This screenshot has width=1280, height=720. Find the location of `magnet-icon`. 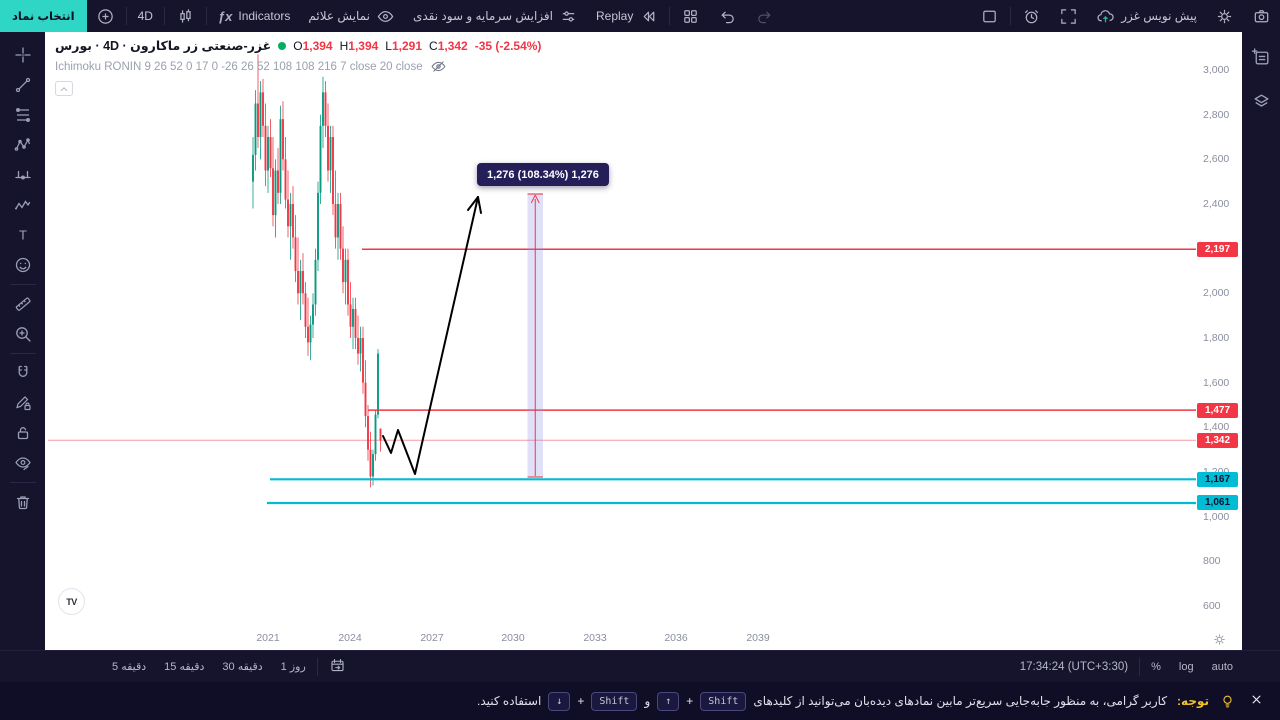

magnet-icon is located at coordinates (23, 373).